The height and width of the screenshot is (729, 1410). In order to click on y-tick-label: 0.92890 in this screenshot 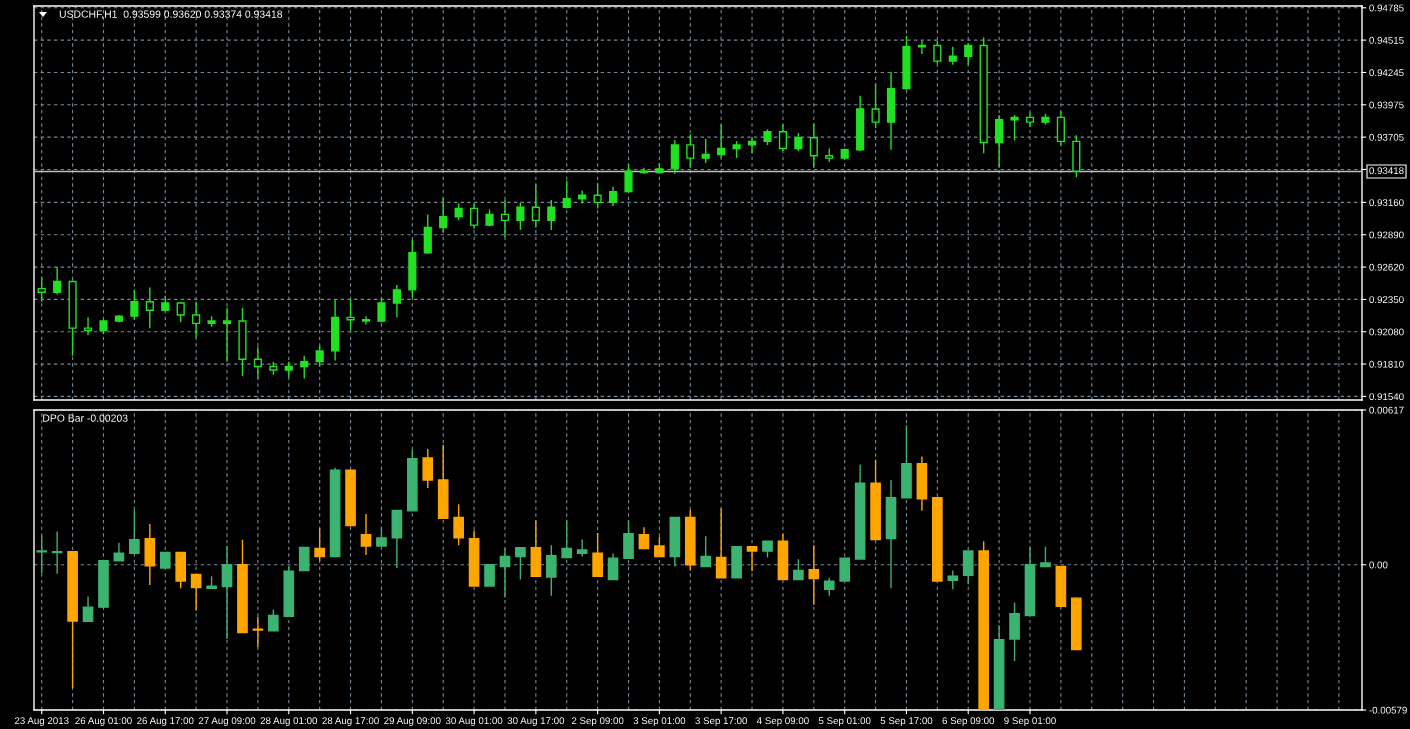, I will do `click(1386, 235)`.